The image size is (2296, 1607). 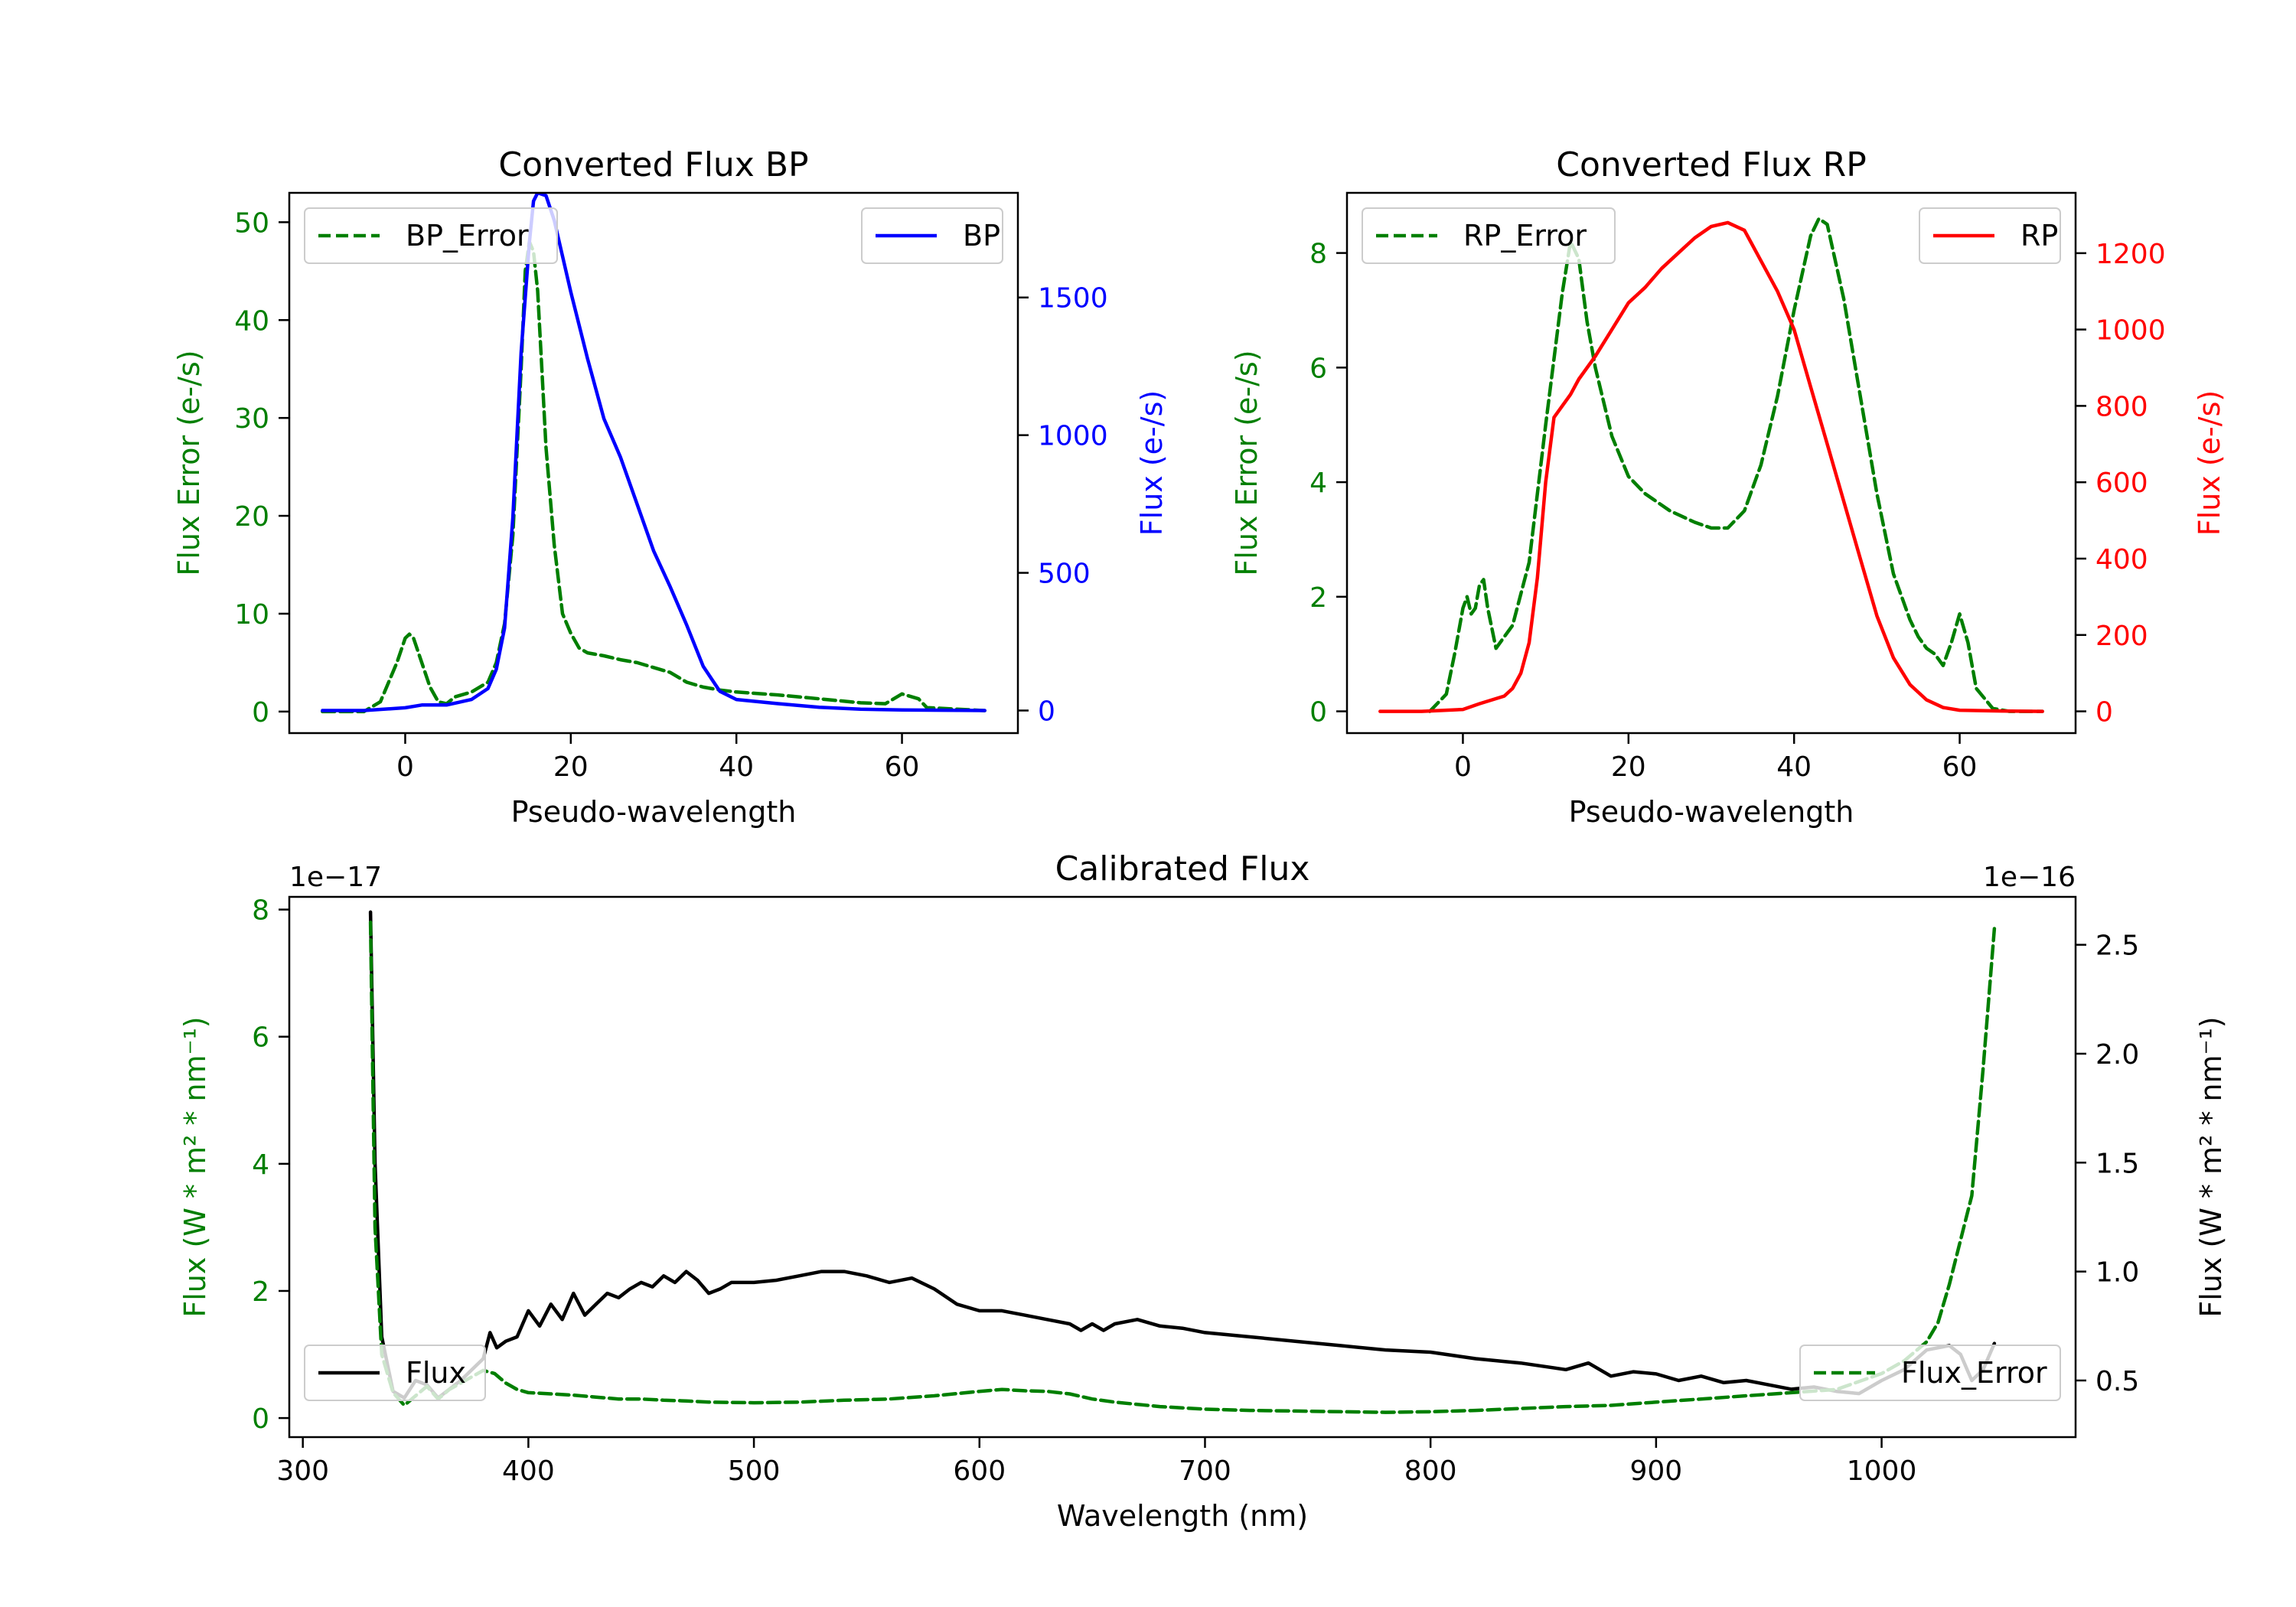 I want to click on cal-xtick-label: 800, so click(x=1430, y=1471).